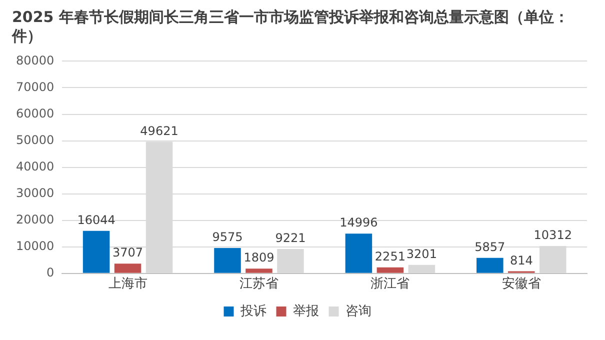  What do you see at coordinates (390, 284) in the screenshot?
I see `x-tick-label: 浙江省` at bounding box center [390, 284].